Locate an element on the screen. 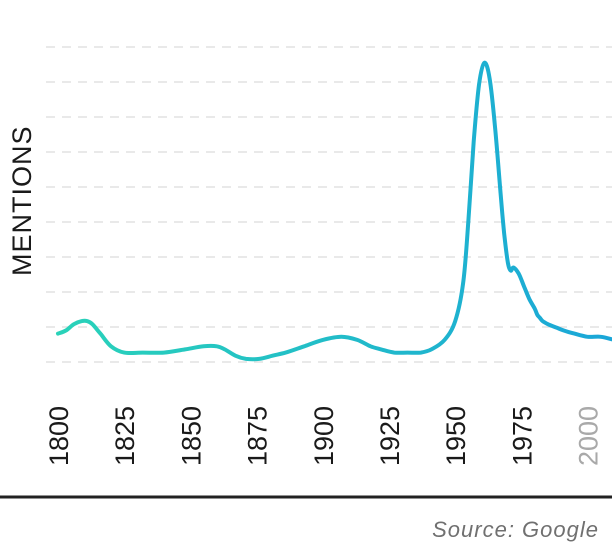  x-tick-label-1900: 1900 is located at coordinates (324, 436).